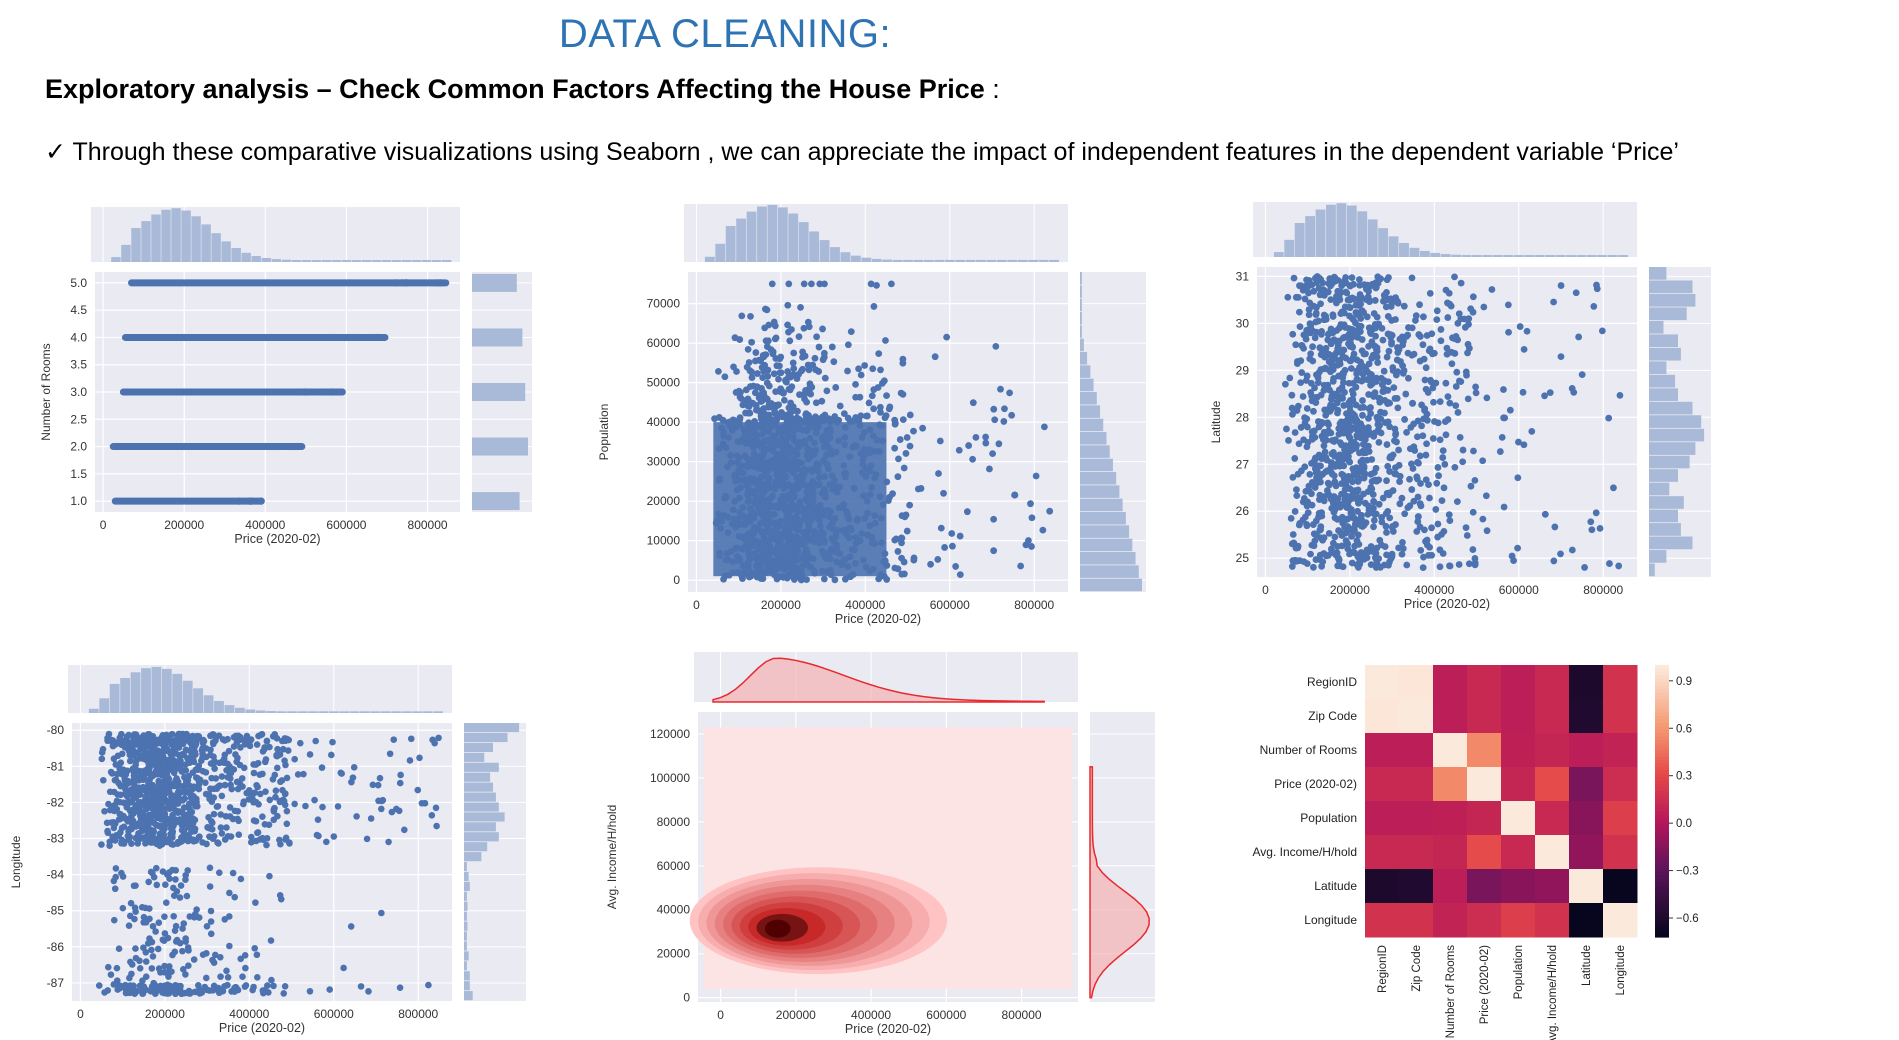 This screenshot has height=1040, width=1899. I want to click on top-marginal-kde, so click(878, 680).